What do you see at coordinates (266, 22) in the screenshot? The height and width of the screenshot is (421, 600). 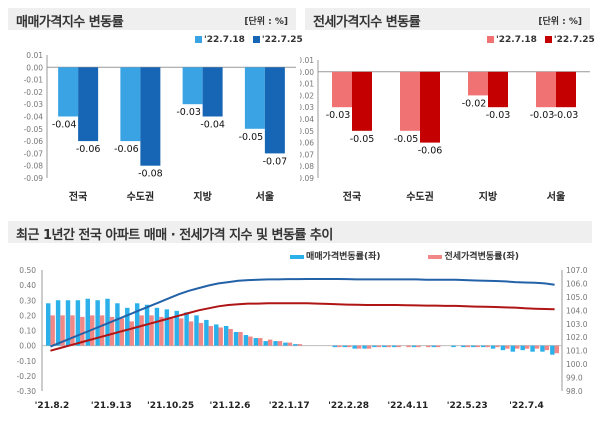 I see `sale-unit: [단위 : %]` at bounding box center [266, 22].